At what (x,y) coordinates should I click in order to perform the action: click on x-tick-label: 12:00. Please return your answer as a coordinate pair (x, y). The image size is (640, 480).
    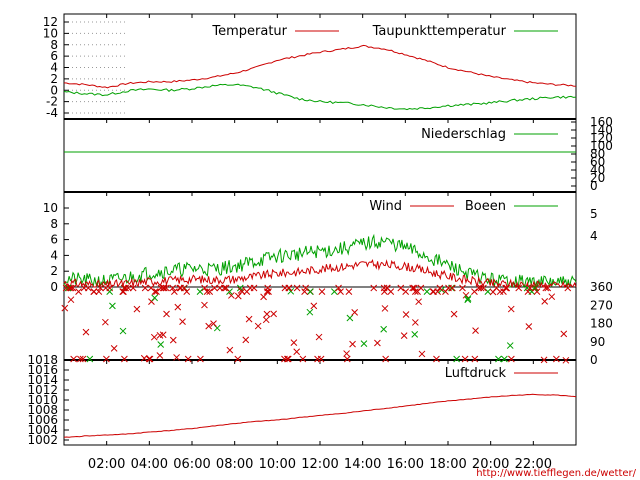
    Looking at the image, I should click on (319, 464).